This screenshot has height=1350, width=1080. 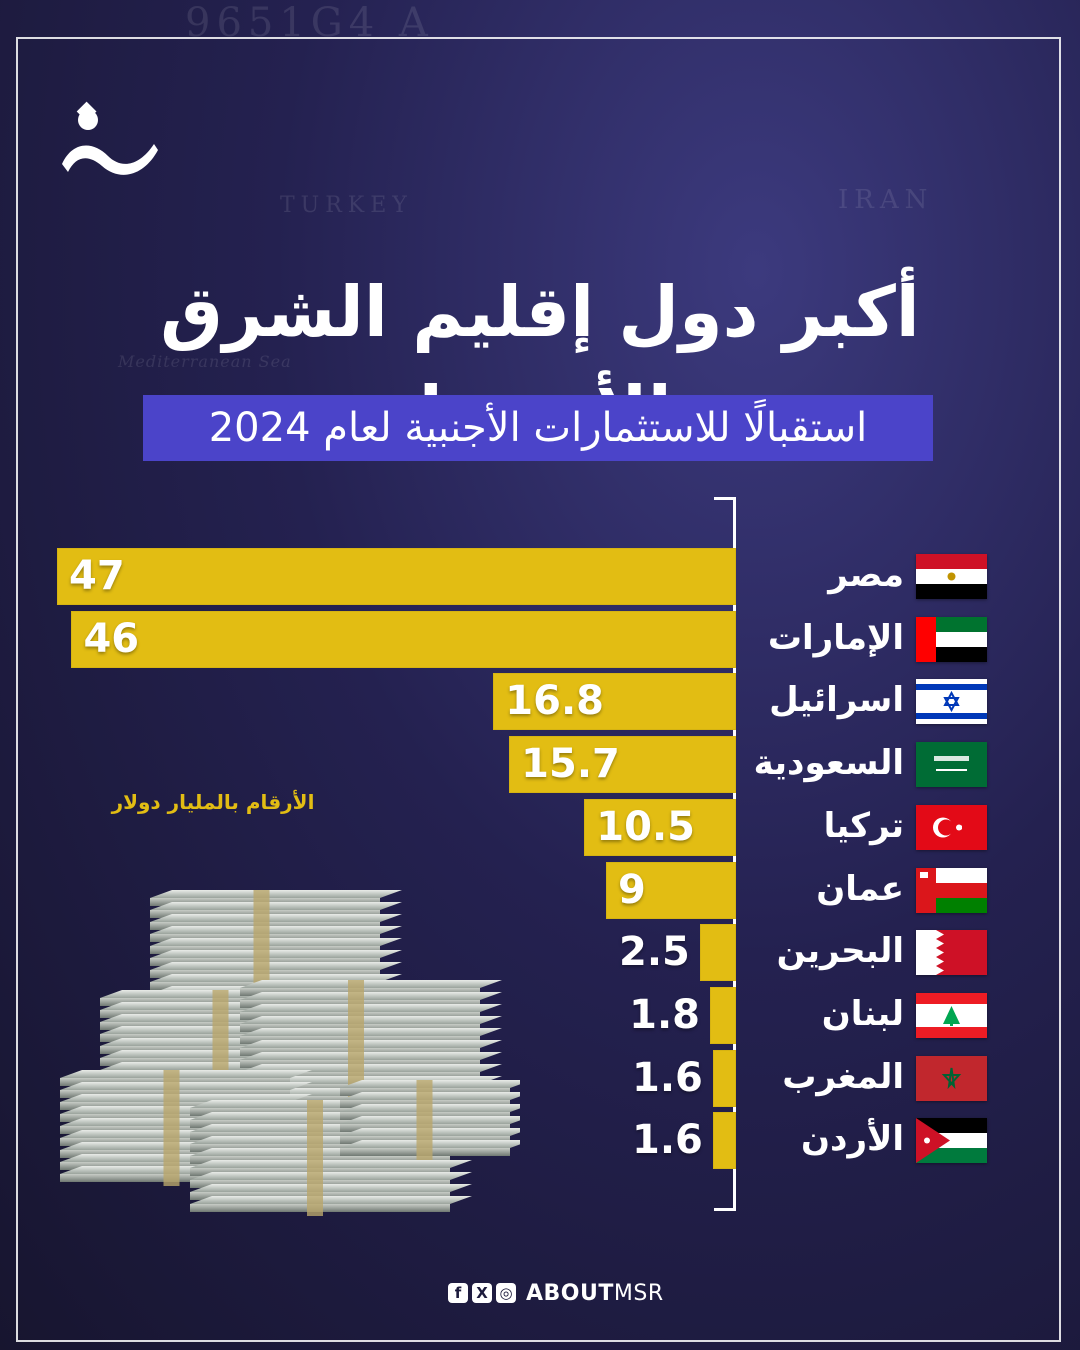 What do you see at coordinates (951, 702) in the screenshot?
I see `israel-flag-icon` at bounding box center [951, 702].